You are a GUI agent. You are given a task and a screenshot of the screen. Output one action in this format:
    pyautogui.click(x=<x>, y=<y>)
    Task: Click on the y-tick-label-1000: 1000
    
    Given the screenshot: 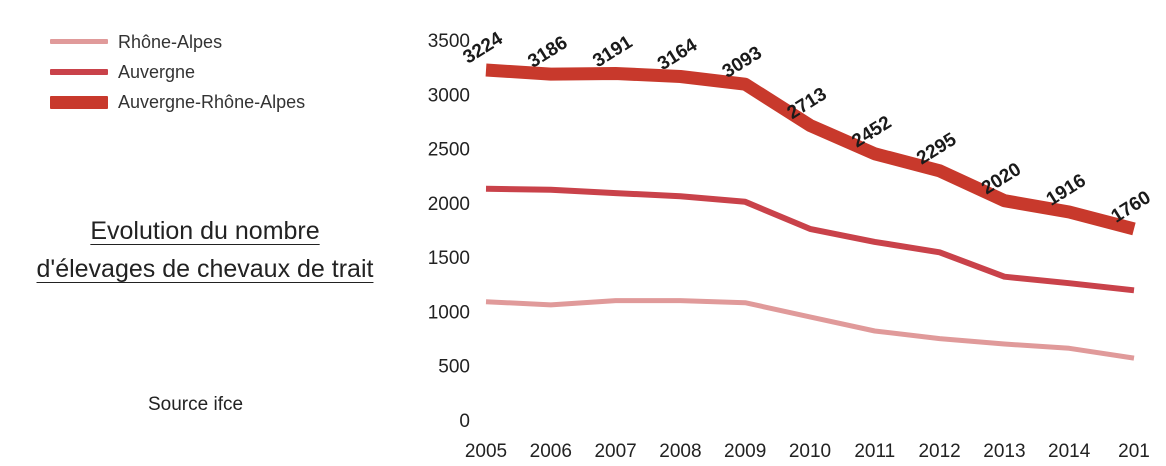 What is the action you would take?
    pyautogui.click(x=449, y=312)
    